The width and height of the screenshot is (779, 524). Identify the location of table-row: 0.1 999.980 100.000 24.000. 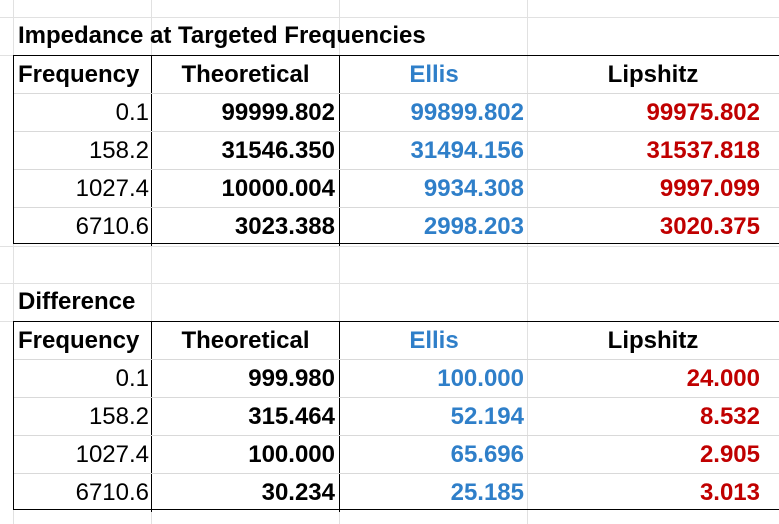
(396, 379).